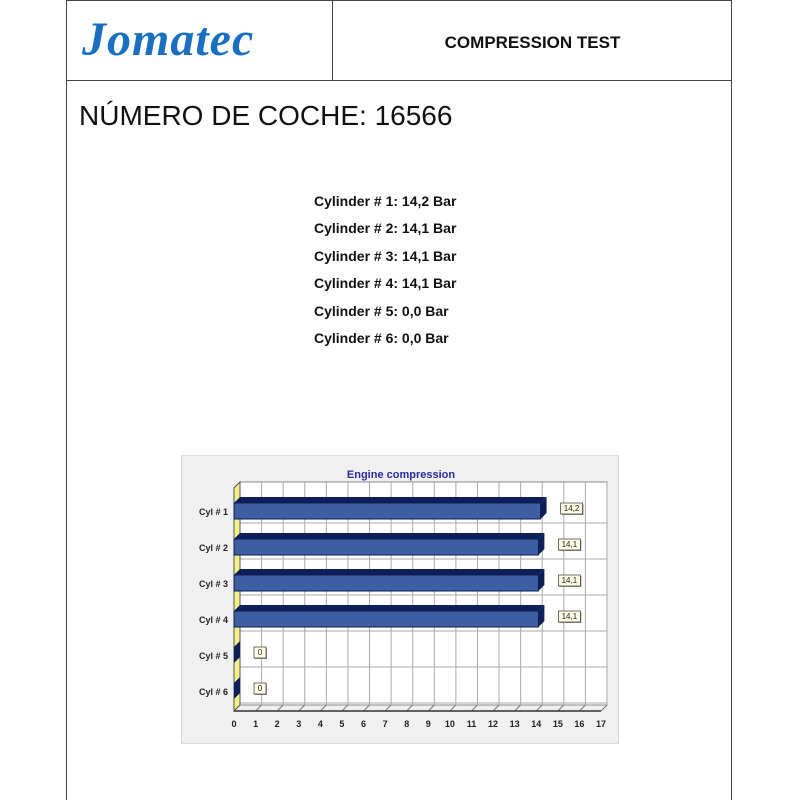 The width and height of the screenshot is (800, 800). Describe the element at coordinates (536, 724) in the screenshot. I see `x-tick-label: 14` at that location.